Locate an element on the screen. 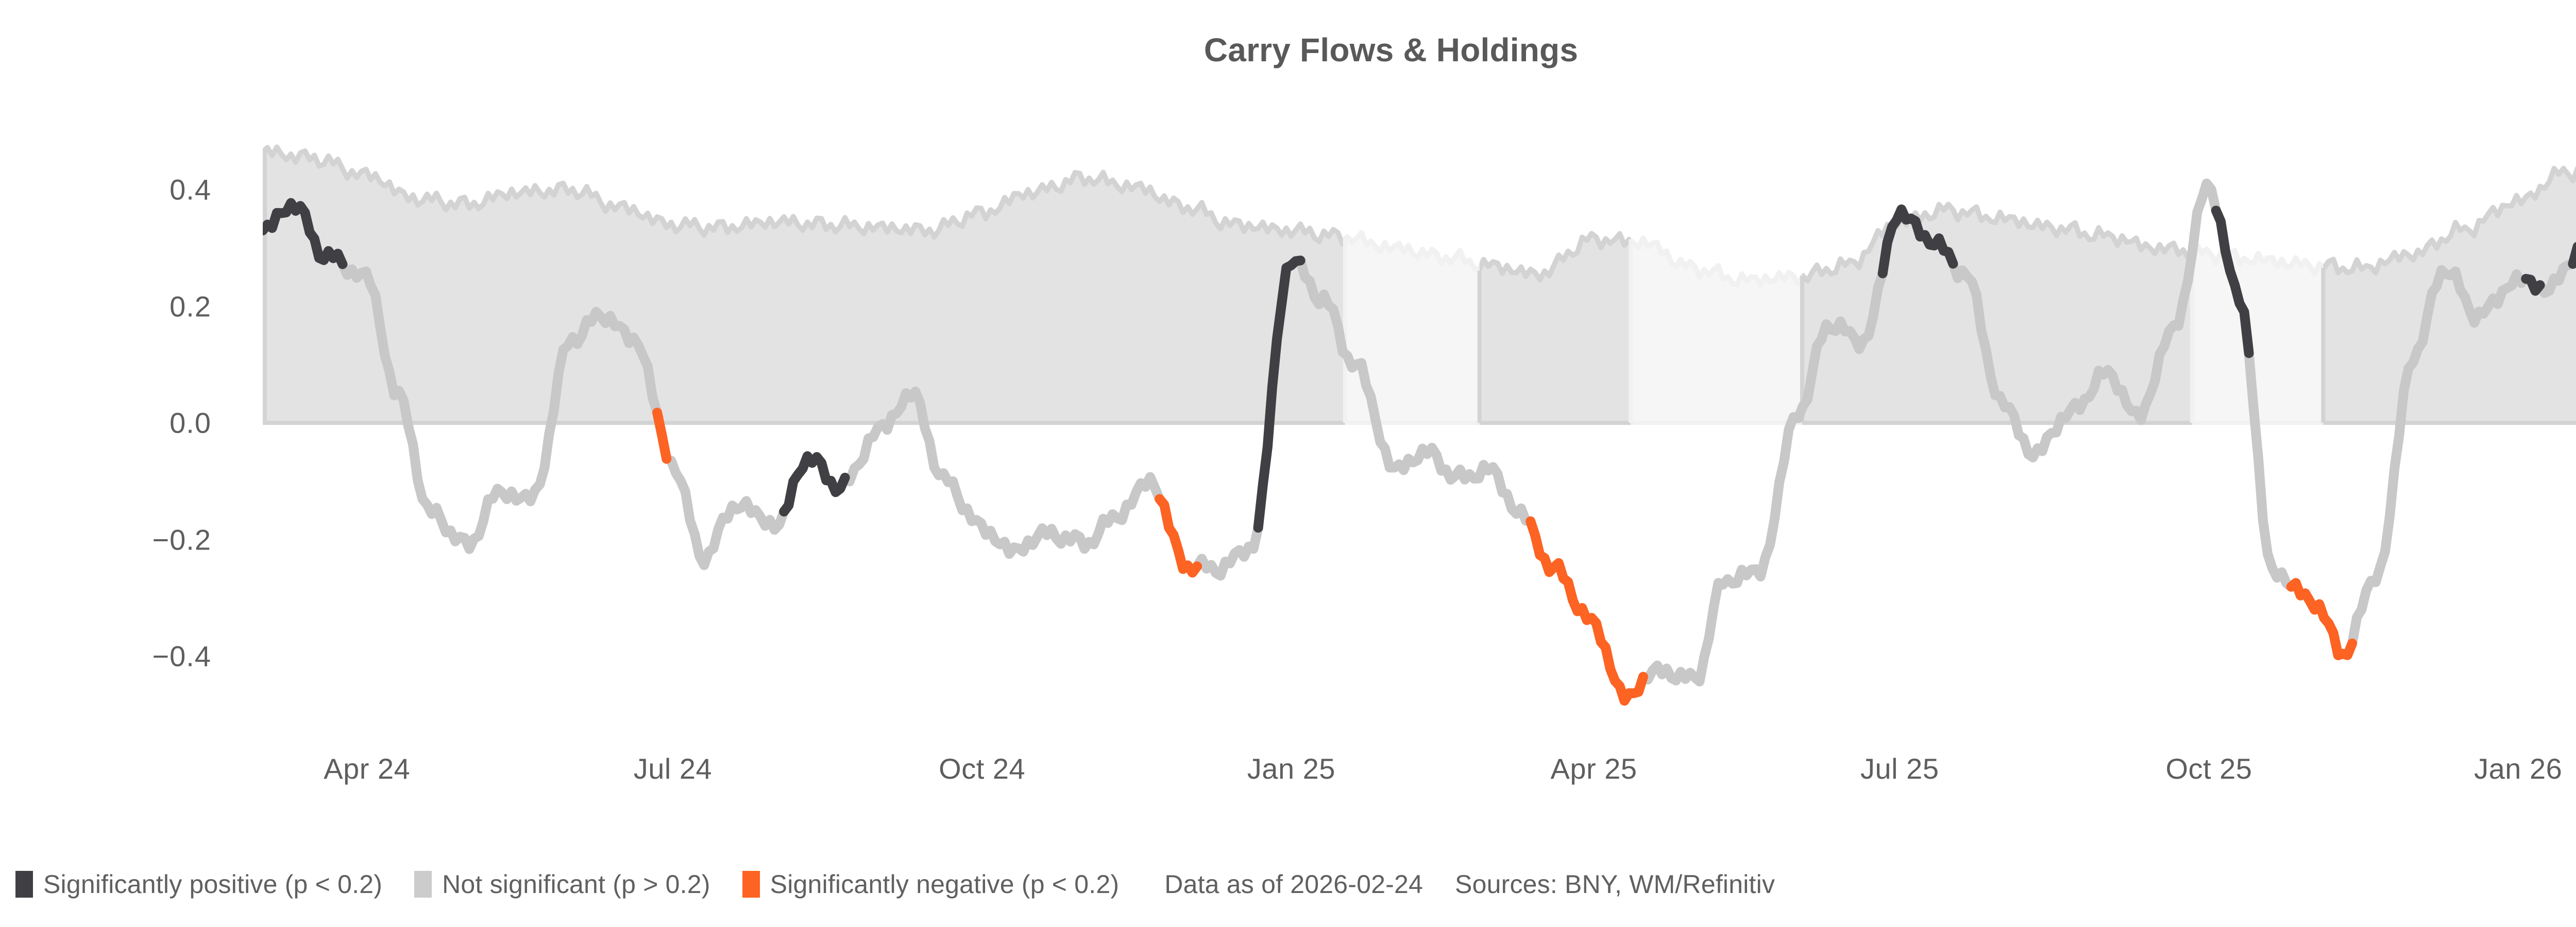 The image size is (2576, 927). x-axis-tick-label: Oct 25 is located at coordinates (2208, 768).